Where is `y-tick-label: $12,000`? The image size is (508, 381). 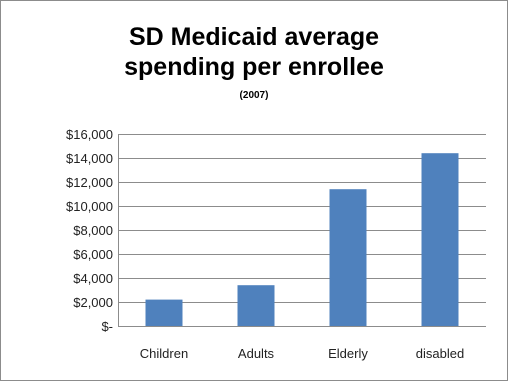 y-tick-label: $12,000 is located at coordinates (89, 182).